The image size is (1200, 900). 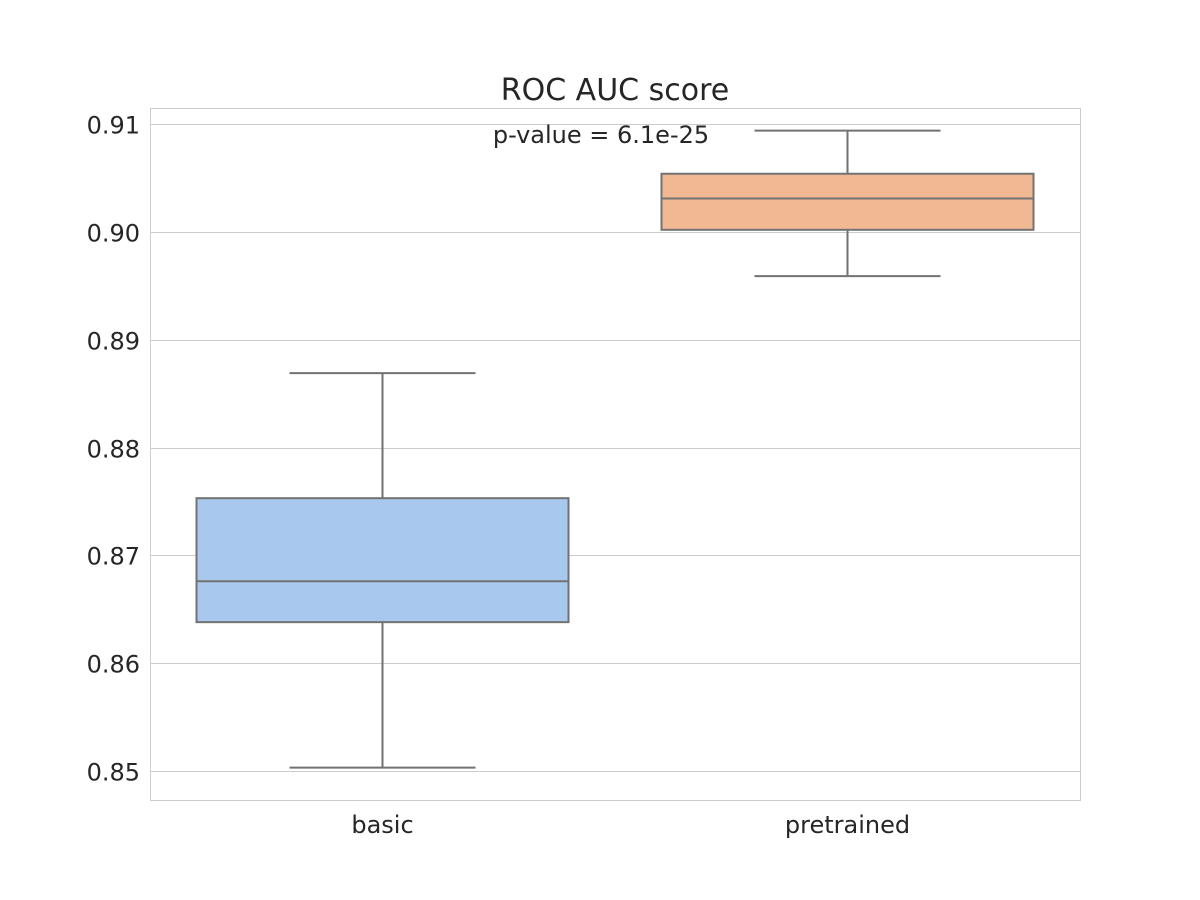 I want to click on y-tick-labels: 0.85 0.86 0.87 0.88 0.89 0.90 0.91, so click(x=113, y=449).